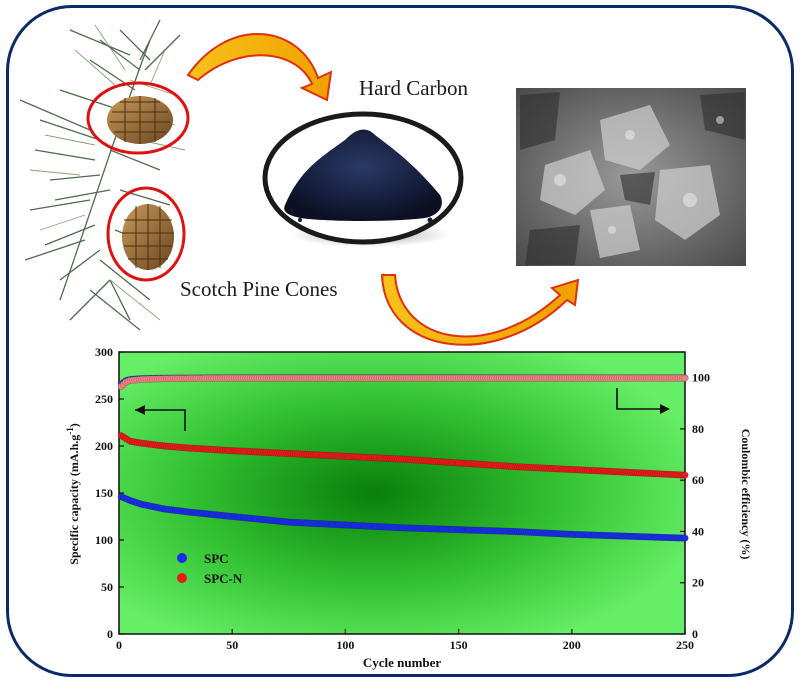  I want to click on y2-tick-label: 80, so click(698, 429).